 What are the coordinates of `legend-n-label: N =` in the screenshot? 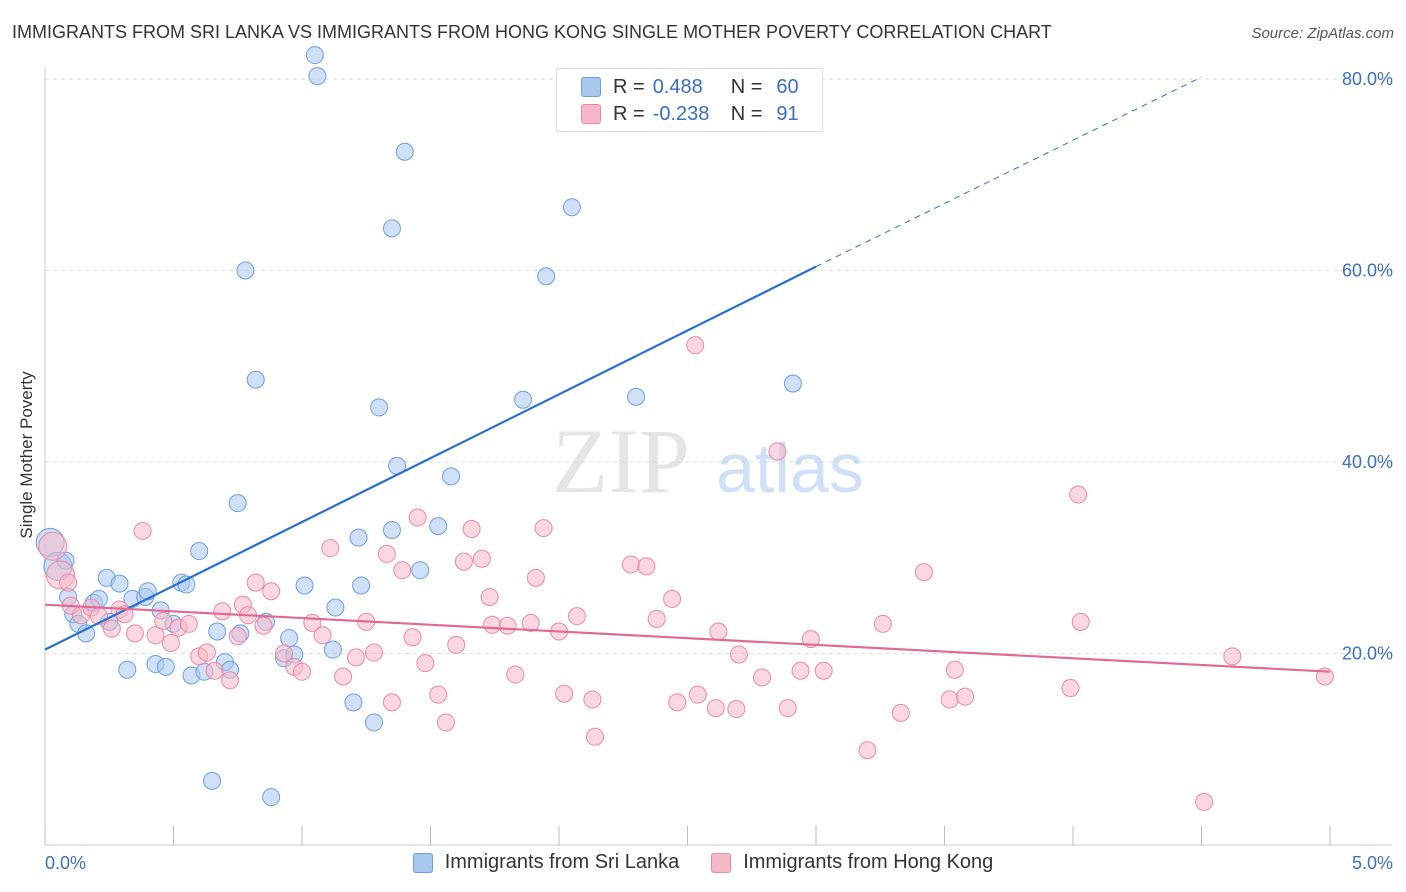 It's located at (746, 113).